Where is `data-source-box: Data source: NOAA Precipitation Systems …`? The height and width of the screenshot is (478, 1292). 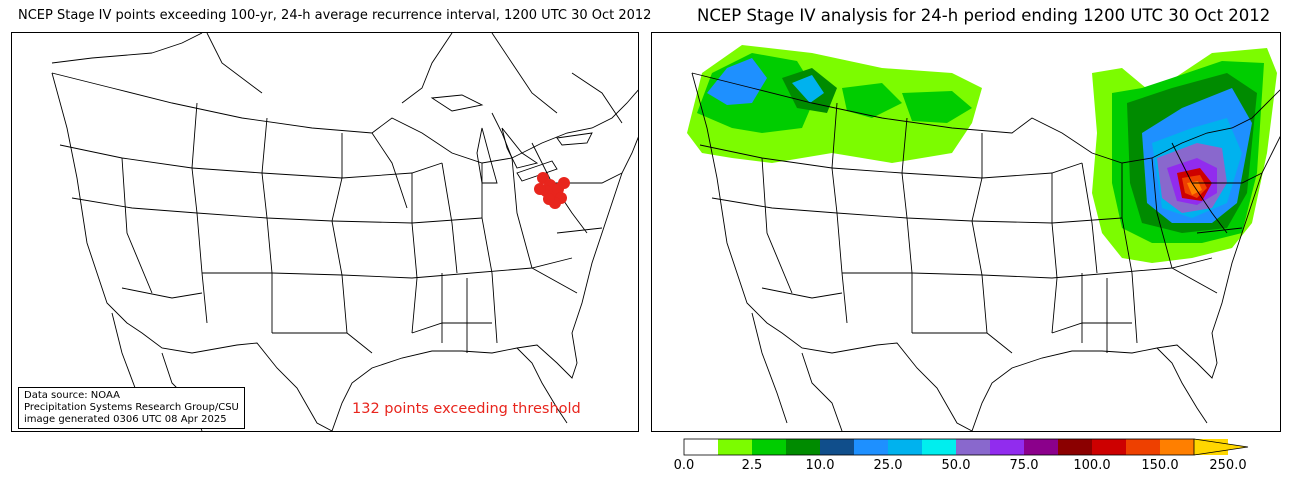 data-source-box: Data source: NOAA Precipitation Systems … is located at coordinates (131, 408).